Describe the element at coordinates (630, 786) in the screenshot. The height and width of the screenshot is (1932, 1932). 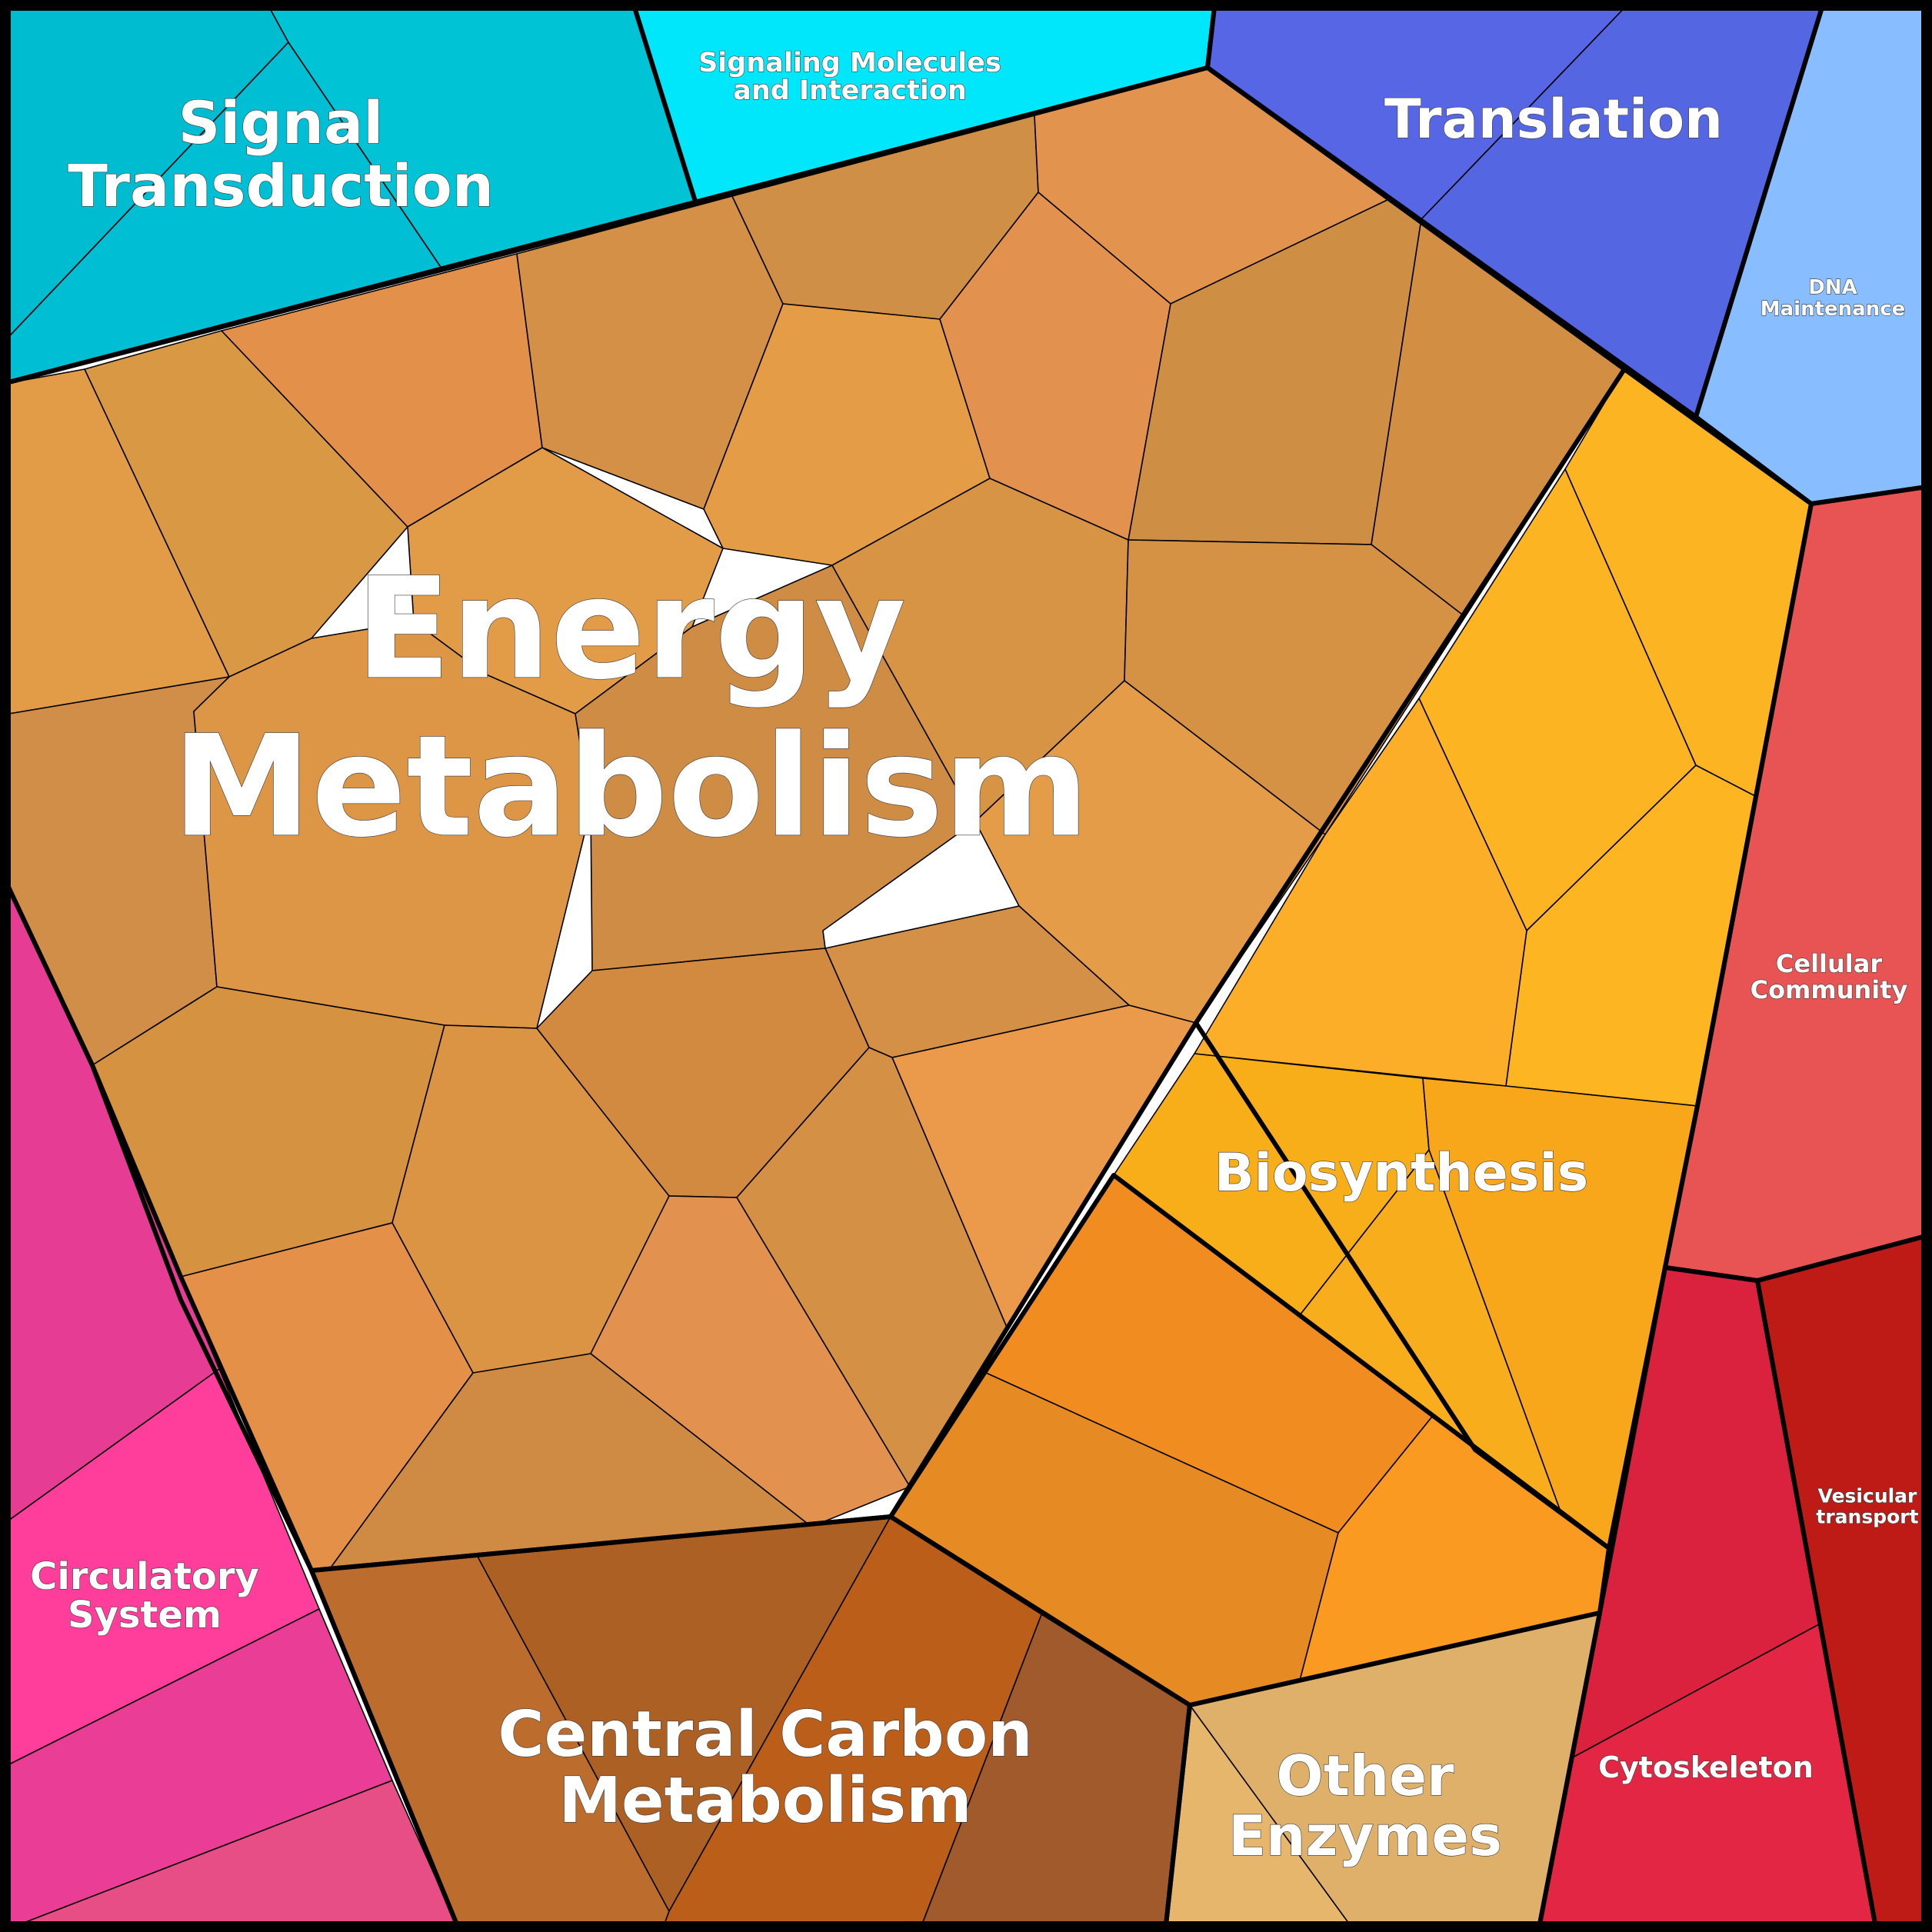
I see `label-energy-line-2: Metabolism` at that location.